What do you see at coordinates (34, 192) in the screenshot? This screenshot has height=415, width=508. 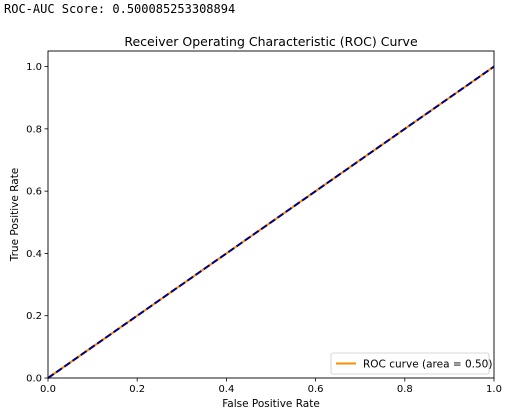 I see `y-tick-label: 0.6` at bounding box center [34, 192].